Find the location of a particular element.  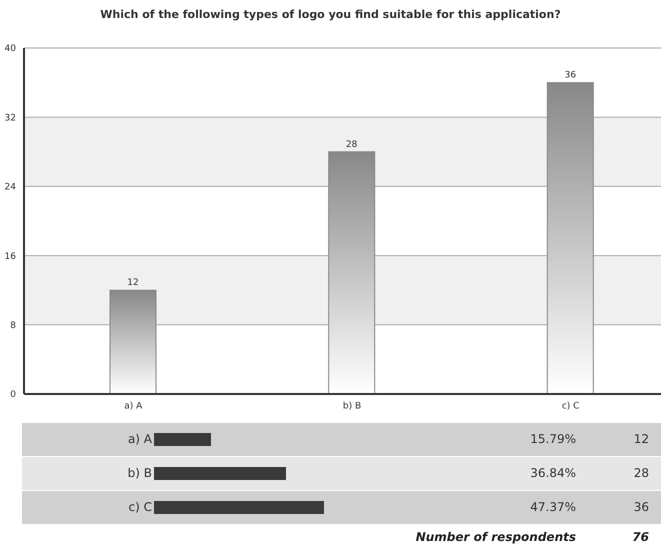

text: 47.37% is located at coordinates (553, 507).